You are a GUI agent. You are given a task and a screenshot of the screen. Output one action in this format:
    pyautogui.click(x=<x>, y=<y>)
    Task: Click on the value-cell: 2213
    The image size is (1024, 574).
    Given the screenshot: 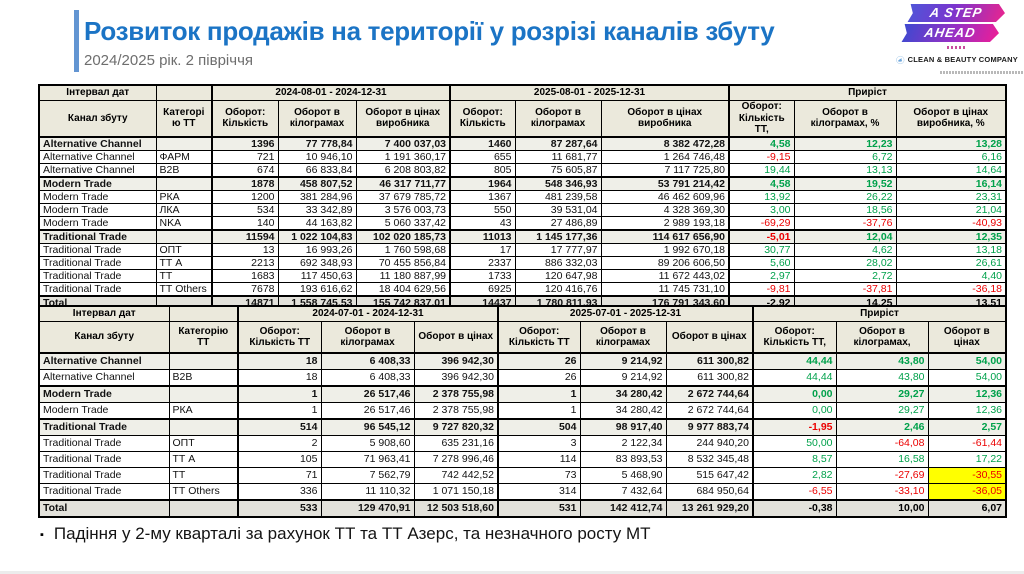 What is the action you would take?
    pyautogui.click(x=245, y=262)
    